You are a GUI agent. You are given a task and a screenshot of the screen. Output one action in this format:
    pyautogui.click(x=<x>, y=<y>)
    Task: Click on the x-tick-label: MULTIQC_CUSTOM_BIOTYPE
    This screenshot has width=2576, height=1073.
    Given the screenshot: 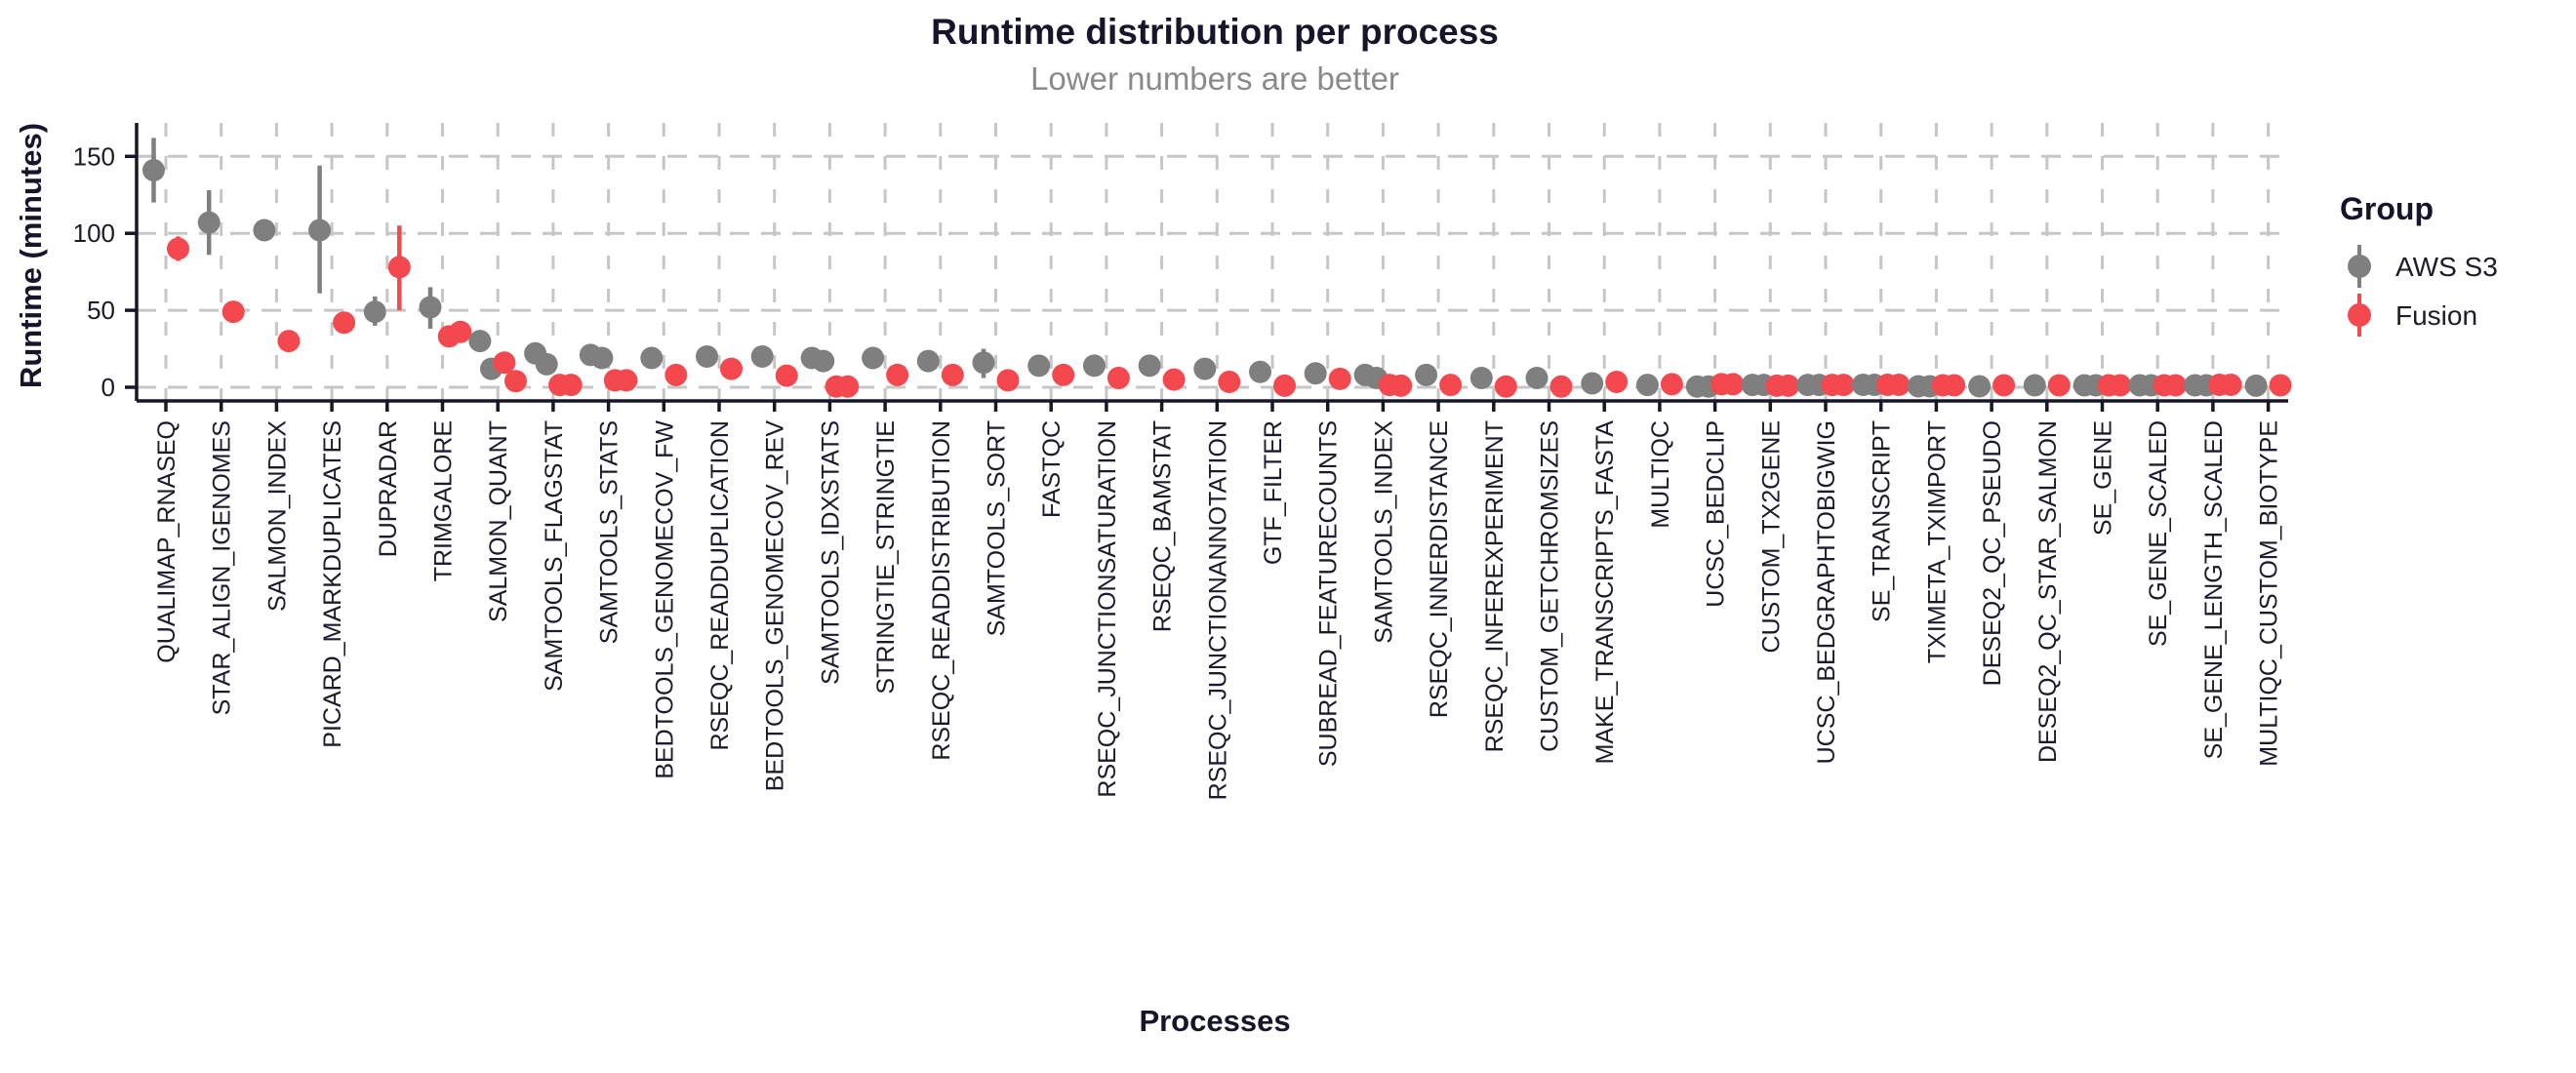 What is the action you would take?
    pyautogui.click(x=2269, y=593)
    